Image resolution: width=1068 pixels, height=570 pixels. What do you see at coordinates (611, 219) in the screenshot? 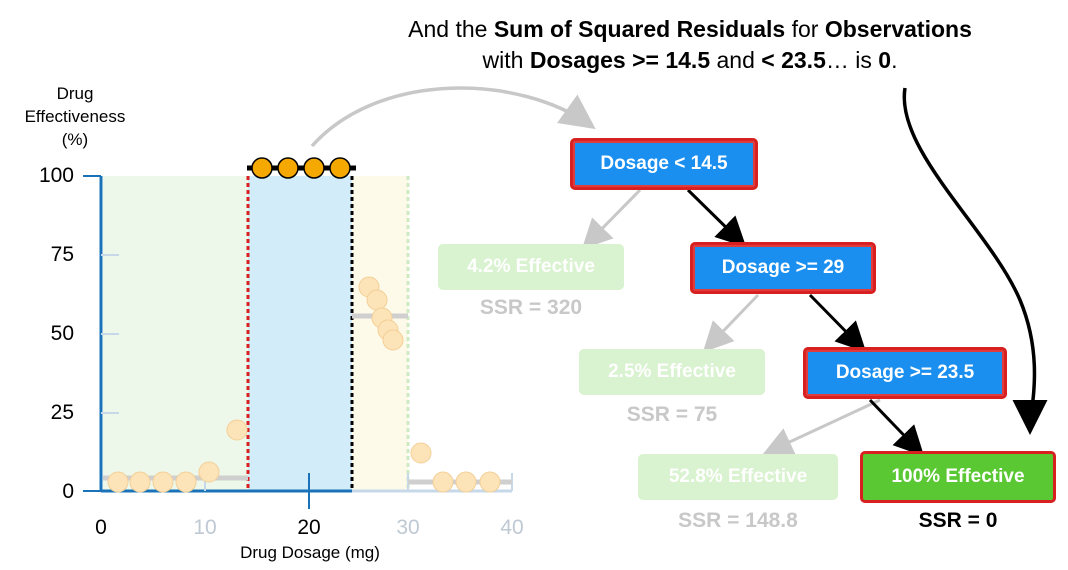
I see `edge-root-leaf1` at bounding box center [611, 219].